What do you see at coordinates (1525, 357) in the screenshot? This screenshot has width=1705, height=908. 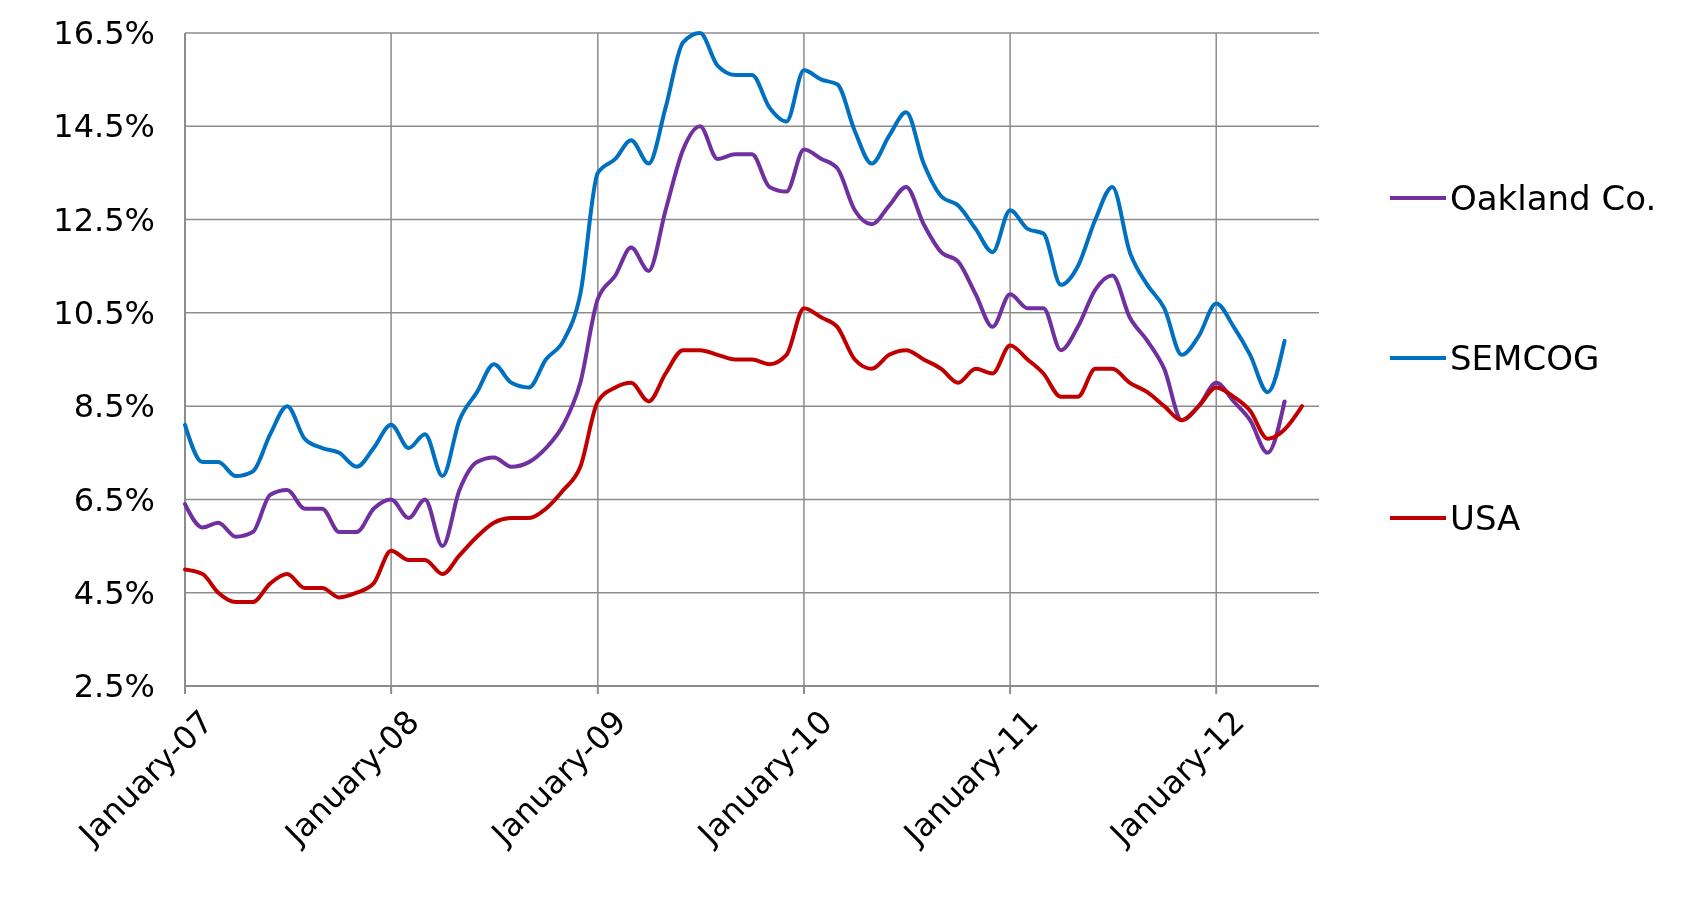 I see `legend-label: SEMCOG` at bounding box center [1525, 357].